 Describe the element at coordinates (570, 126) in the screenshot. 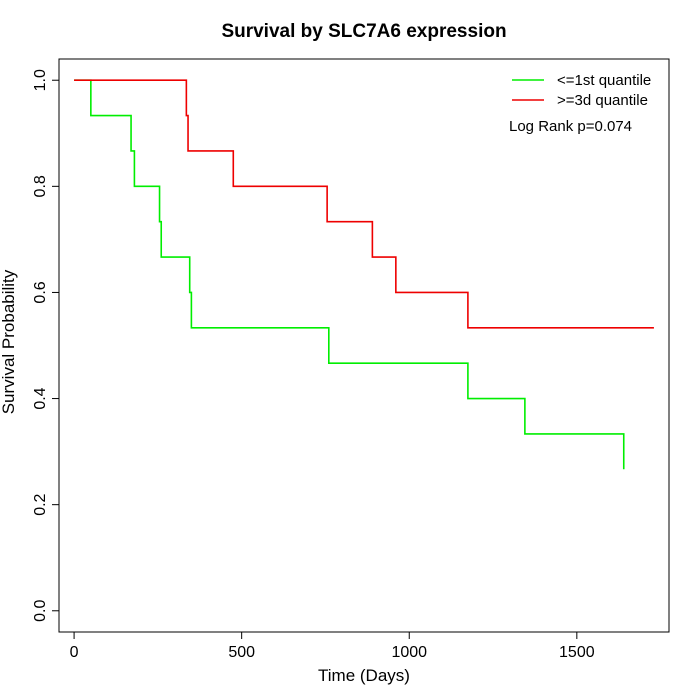

I see `log-rank-annotation: Log Rank p=0.074` at that location.